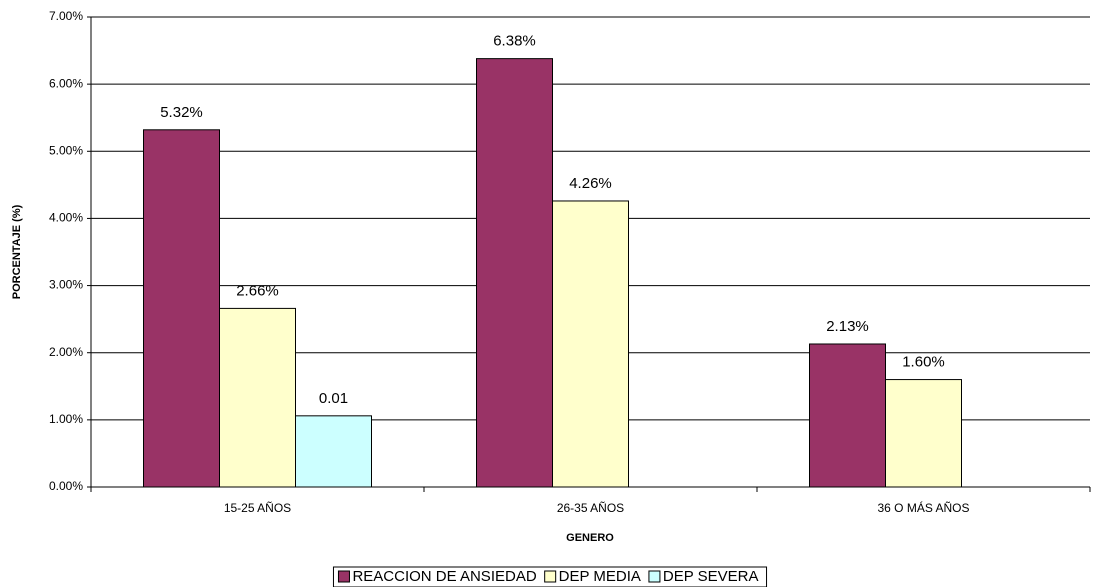  I want to click on y-tick-label: 0.00%, so click(66, 486).